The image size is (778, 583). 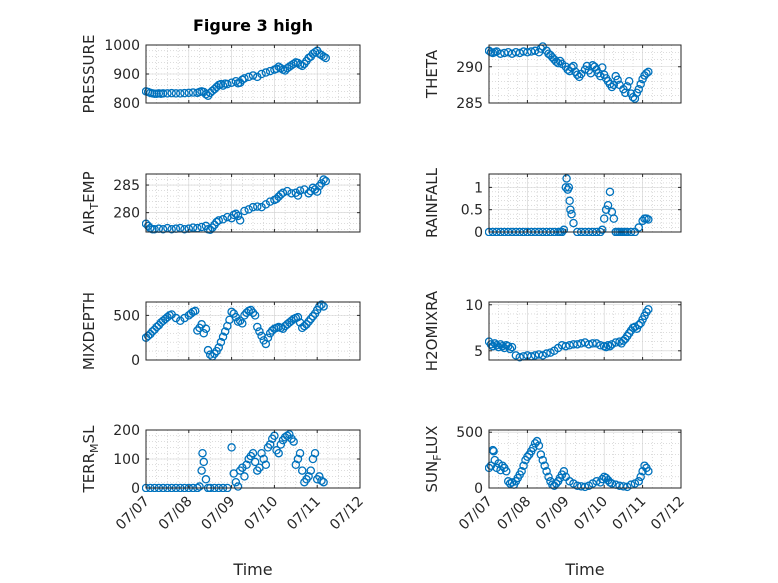 I want to click on x-tick-label: 07/10, so click(x=591, y=514).